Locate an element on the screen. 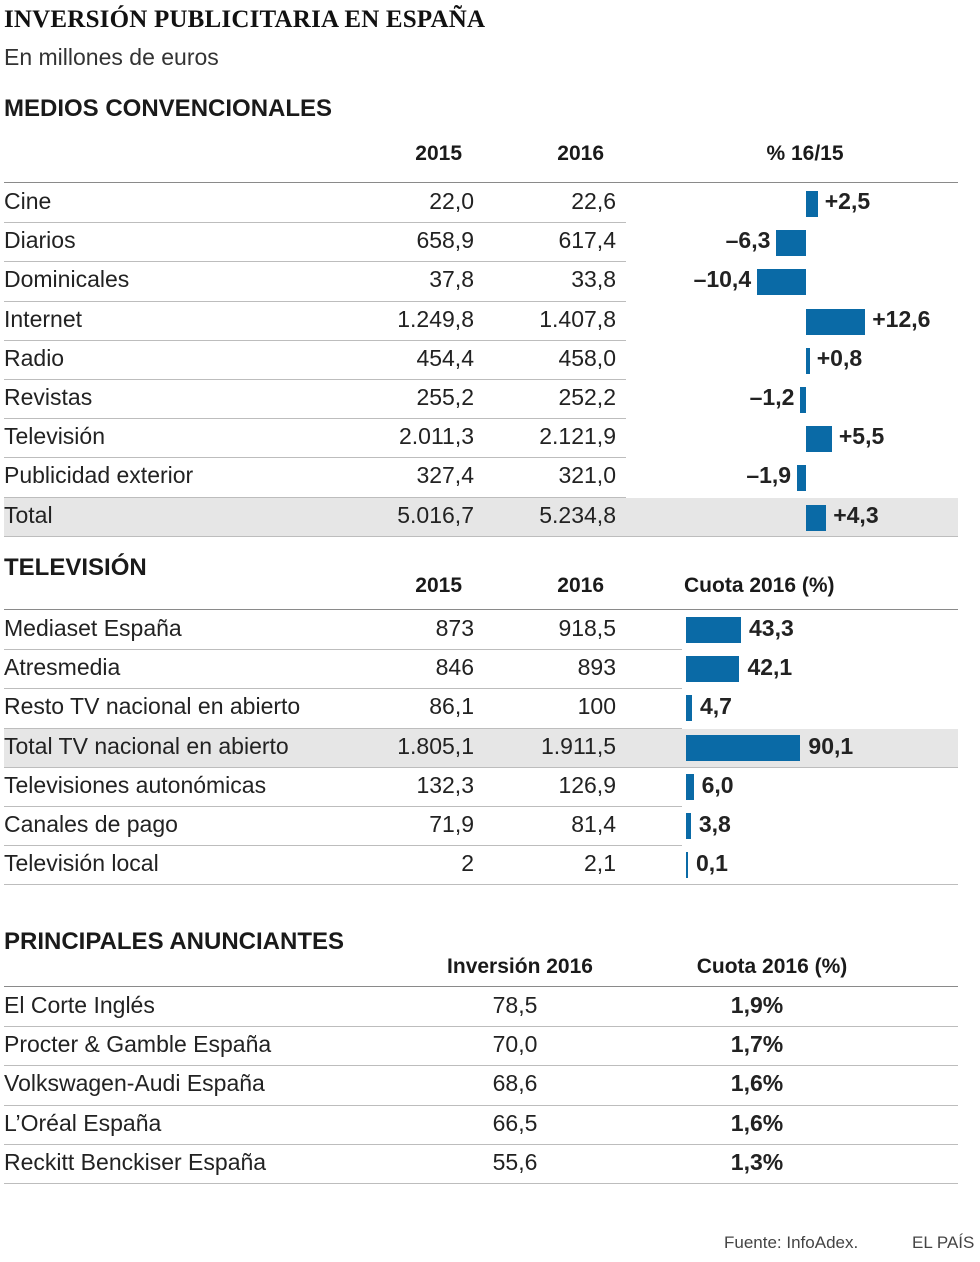 This screenshot has height=1262, width=980. value-2016: 2,1 is located at coordinates (600, 863).